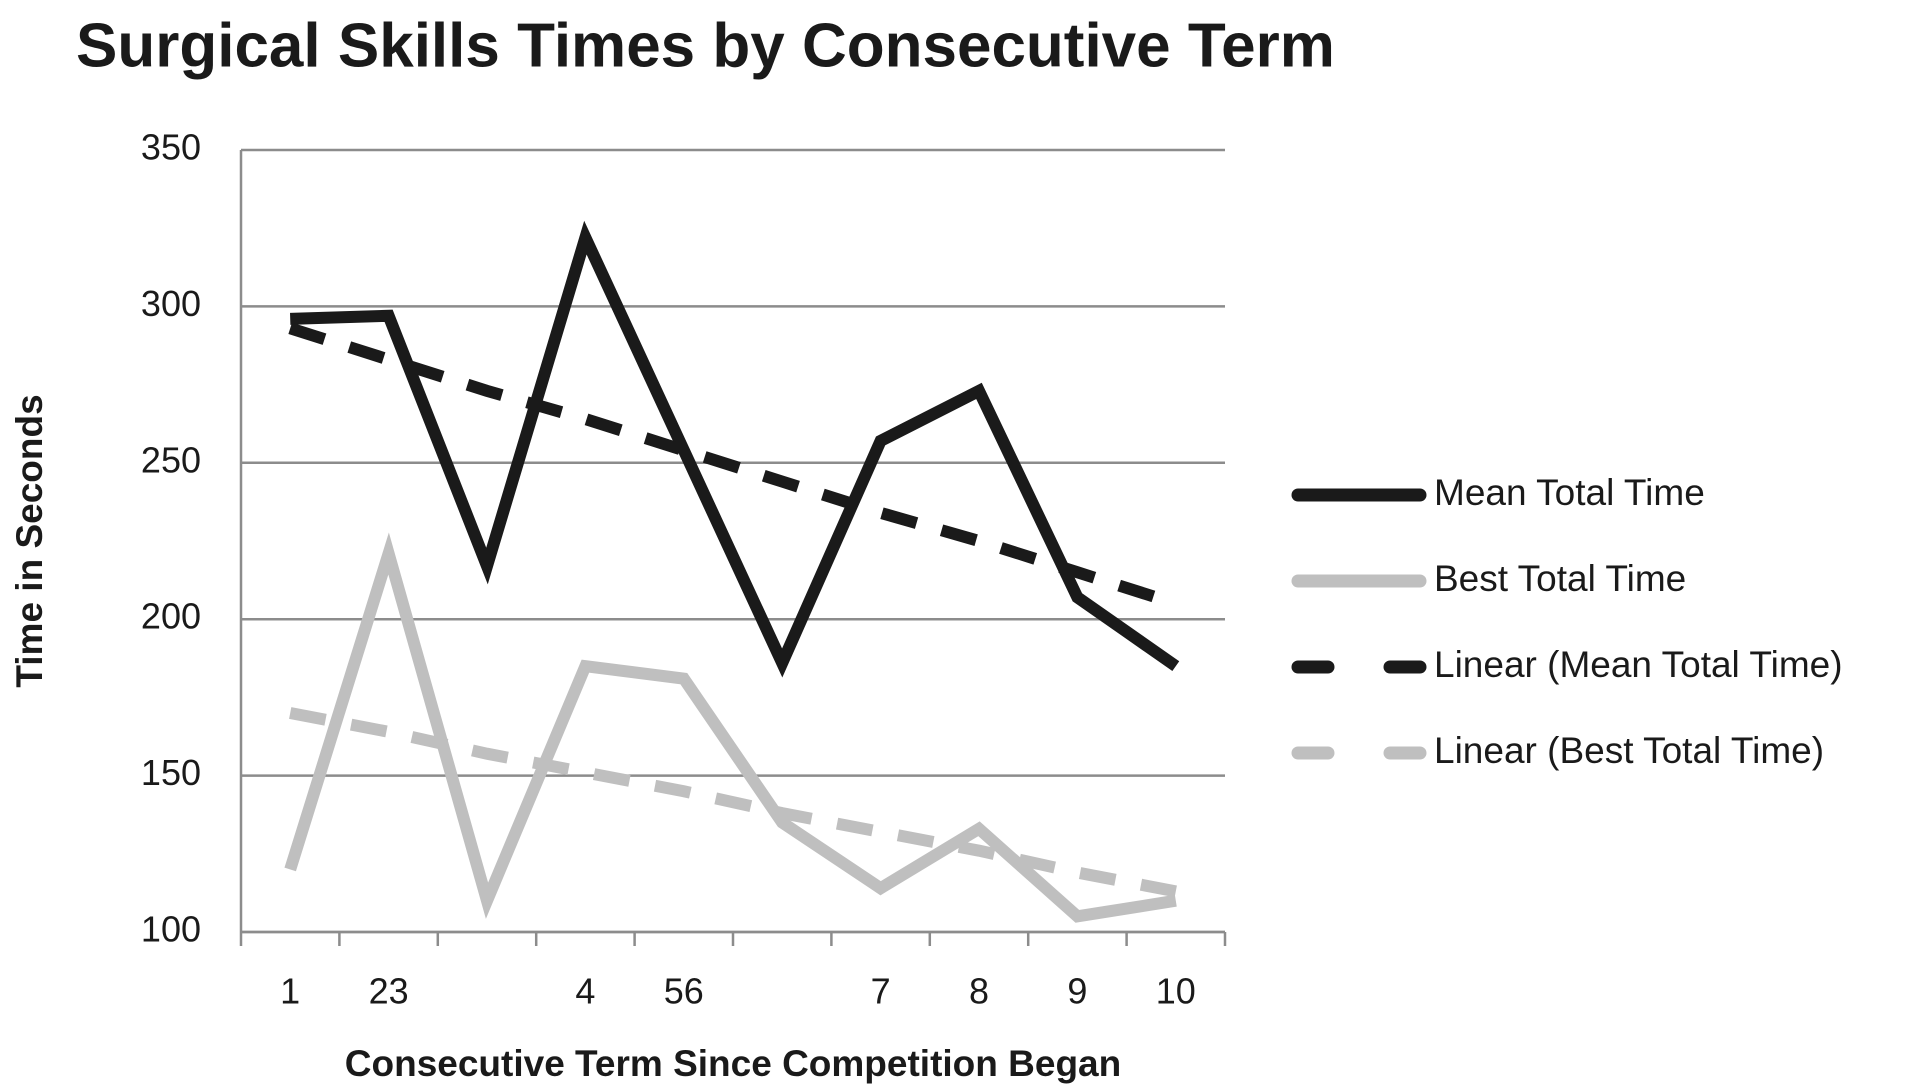  I want to click on x-tick-label: 23, so click(389, 991).